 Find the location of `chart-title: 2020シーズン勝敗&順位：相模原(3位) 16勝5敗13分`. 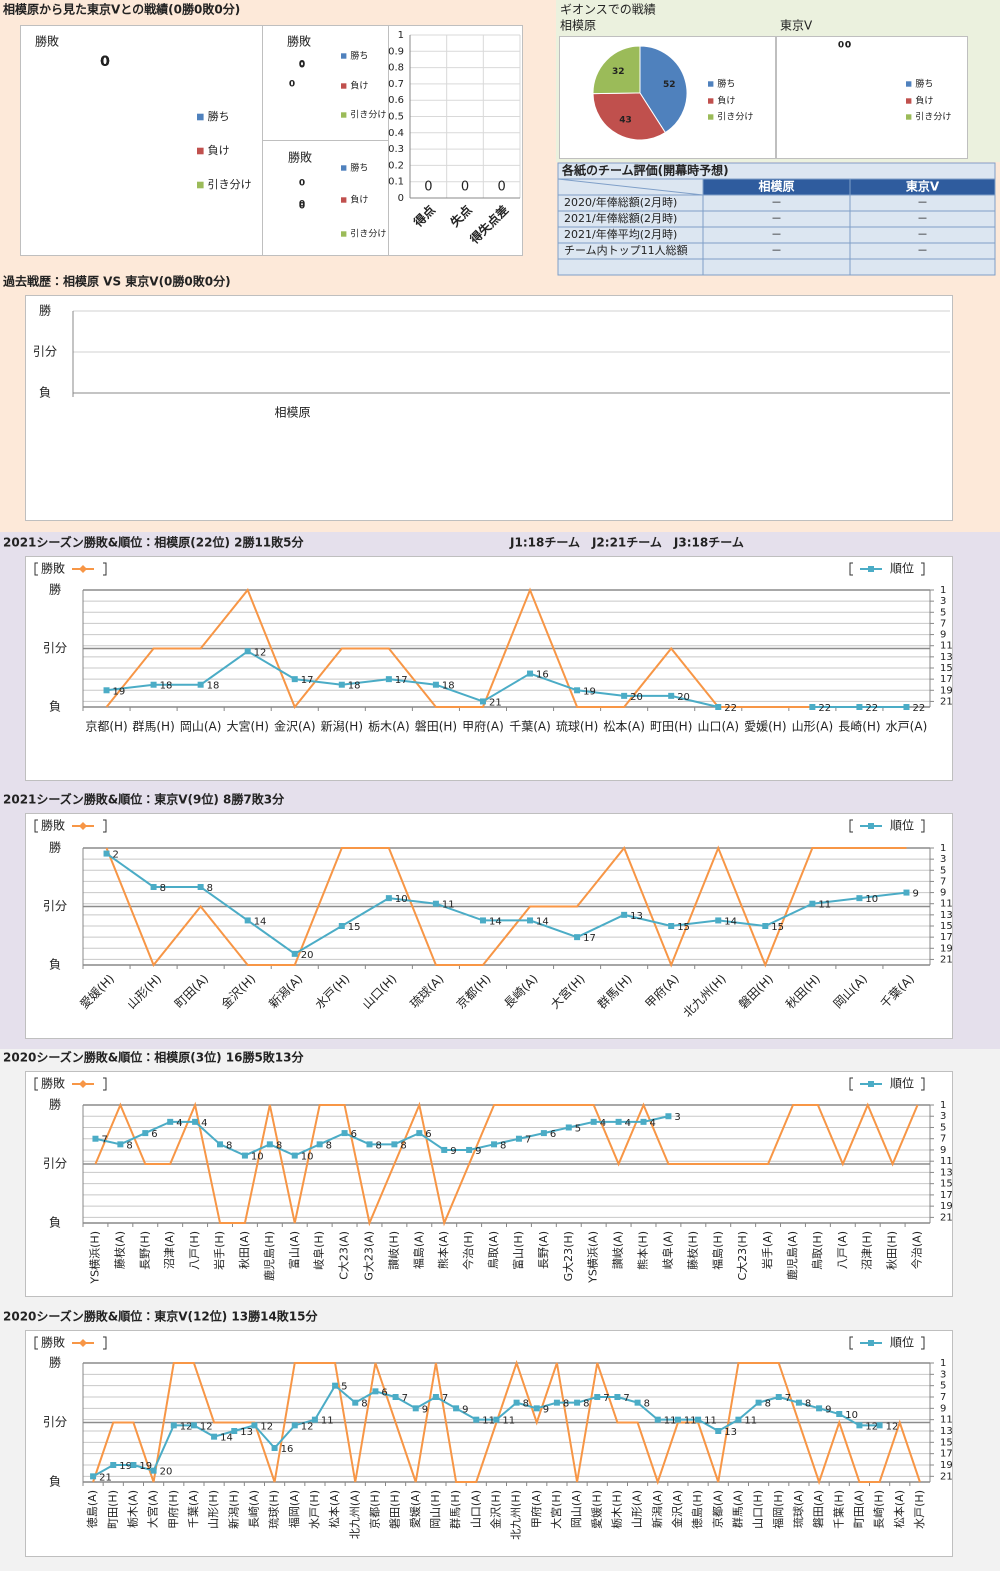

chart-title: 2020シーズン勝敗&順位：相模原(3位) 16勝5敗13分 is located at coordinates (154, 1057).